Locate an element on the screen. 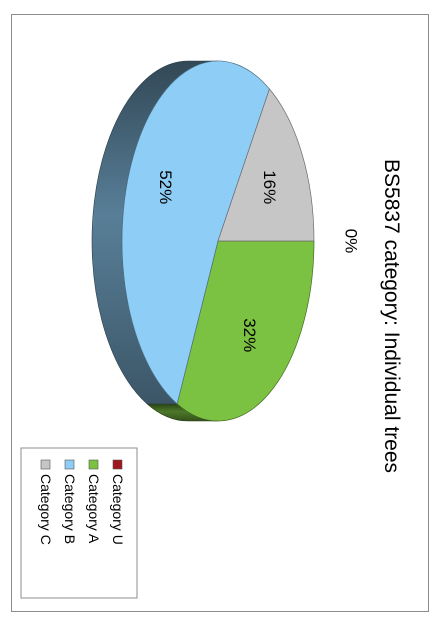 The height and width of the screenshot is (619, 438). legend-swatch-category-u is located at coordinates (117, 464).